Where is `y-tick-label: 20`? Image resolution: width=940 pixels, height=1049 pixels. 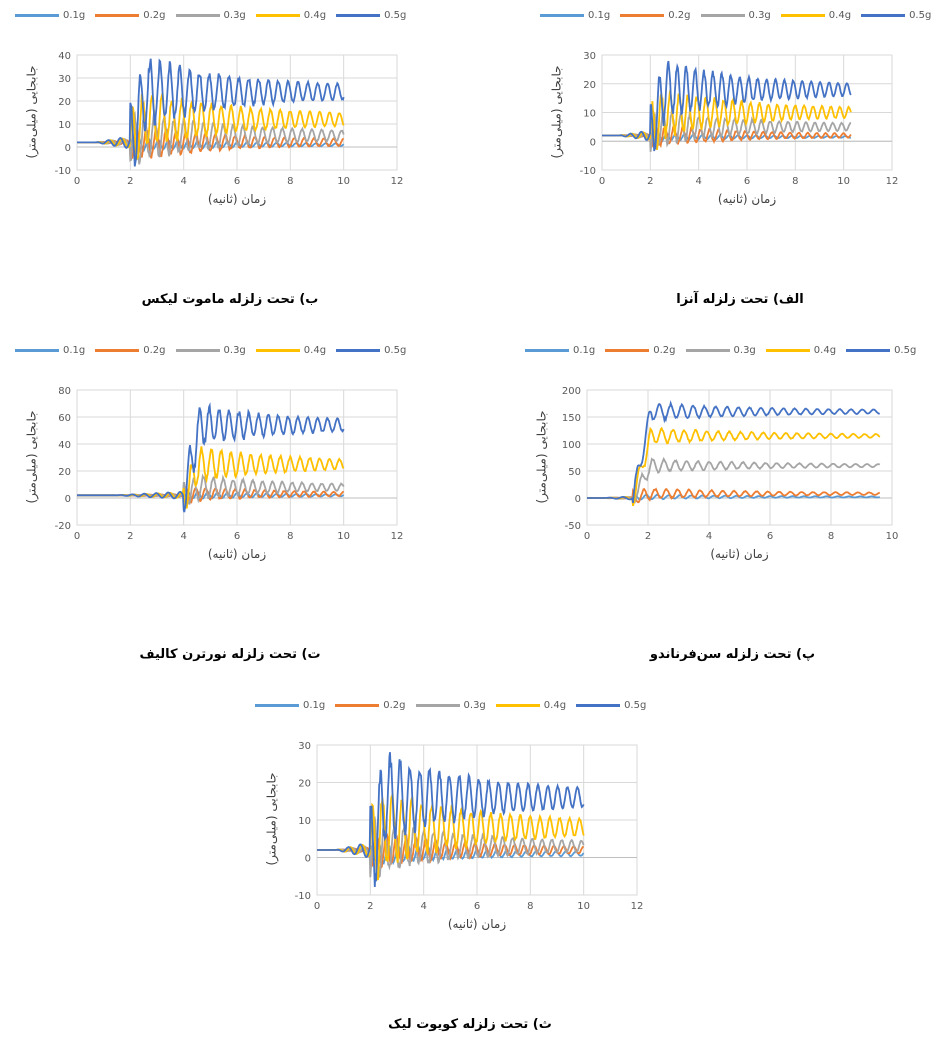
y-tick-label: 20 is located at coordinates (64, 102).